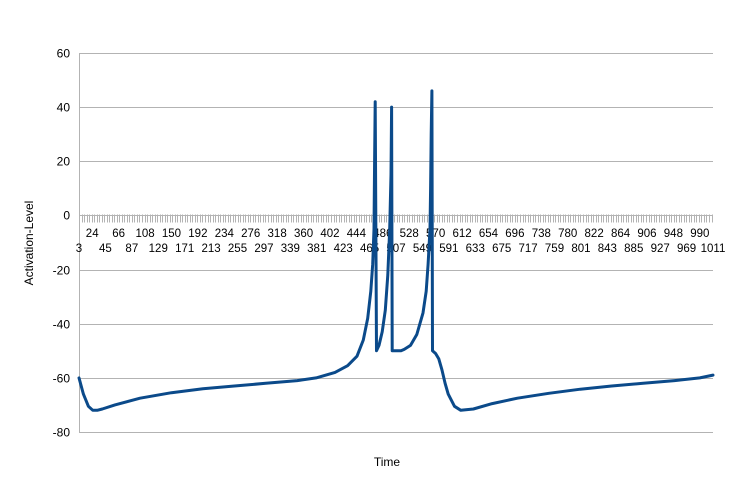 The height and width of the screenshot is (484, 751). What do you see at coordinates (290, 249) in the screenshot?
I see `x-tick-label: 339` at bounding box center [290, 249].